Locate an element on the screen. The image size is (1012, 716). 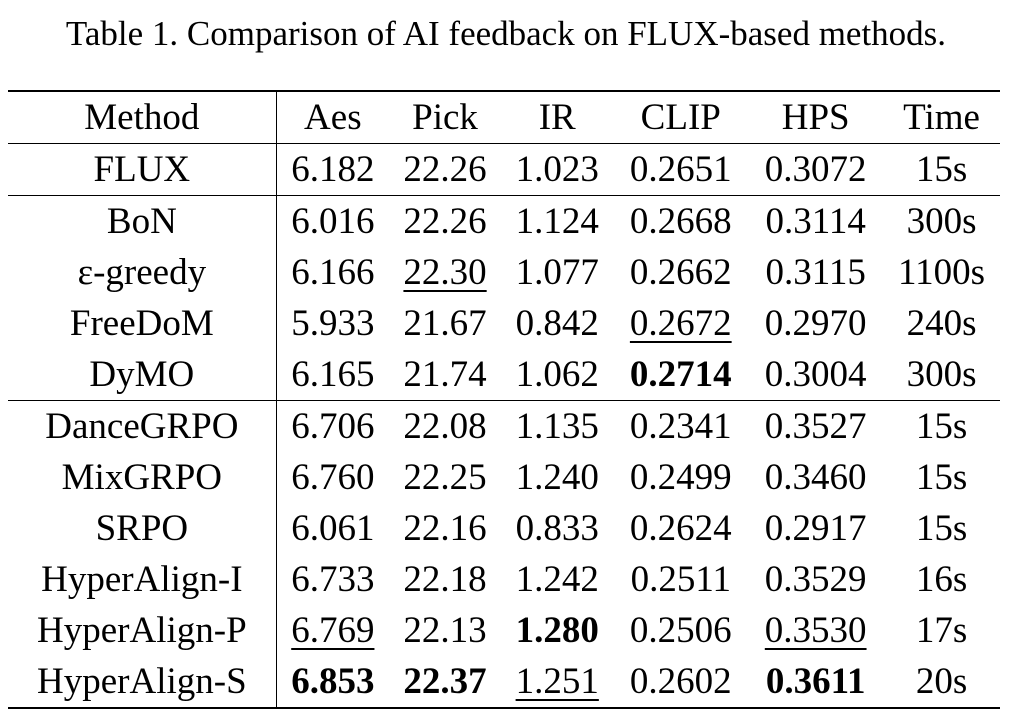
value-cell: 22.08 is located at coordinates (445, 426).